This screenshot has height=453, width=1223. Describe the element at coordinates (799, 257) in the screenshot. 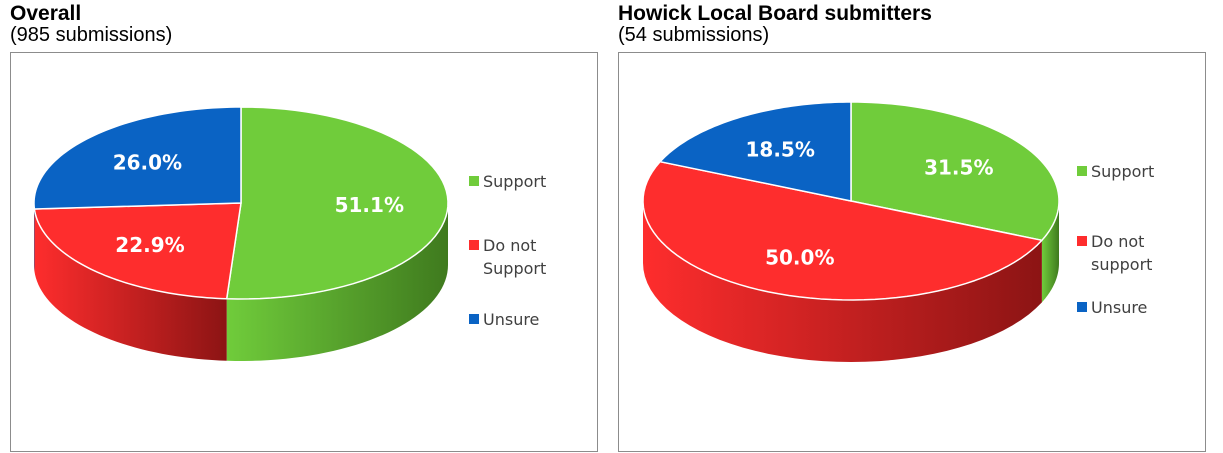

I see `data-label: 50.0%` at that location.